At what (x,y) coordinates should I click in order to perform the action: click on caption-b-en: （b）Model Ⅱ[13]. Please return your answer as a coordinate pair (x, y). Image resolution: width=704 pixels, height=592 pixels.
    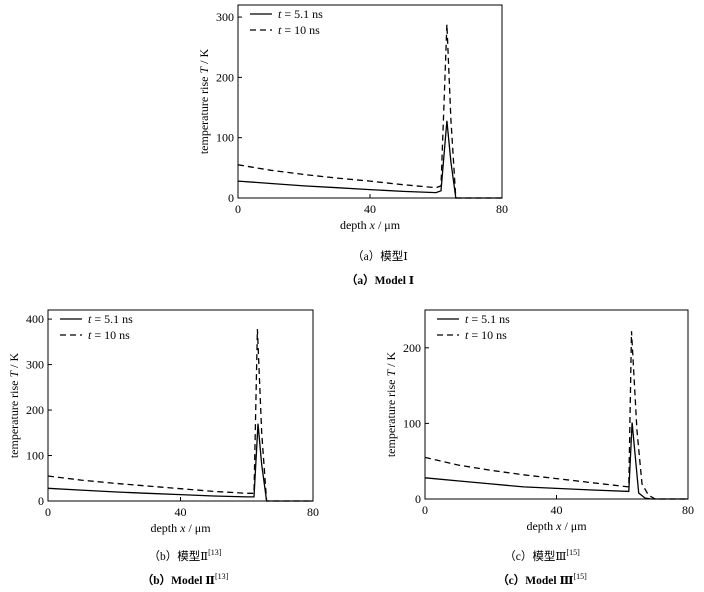
    Looking at the image, I should click on (185, 579).